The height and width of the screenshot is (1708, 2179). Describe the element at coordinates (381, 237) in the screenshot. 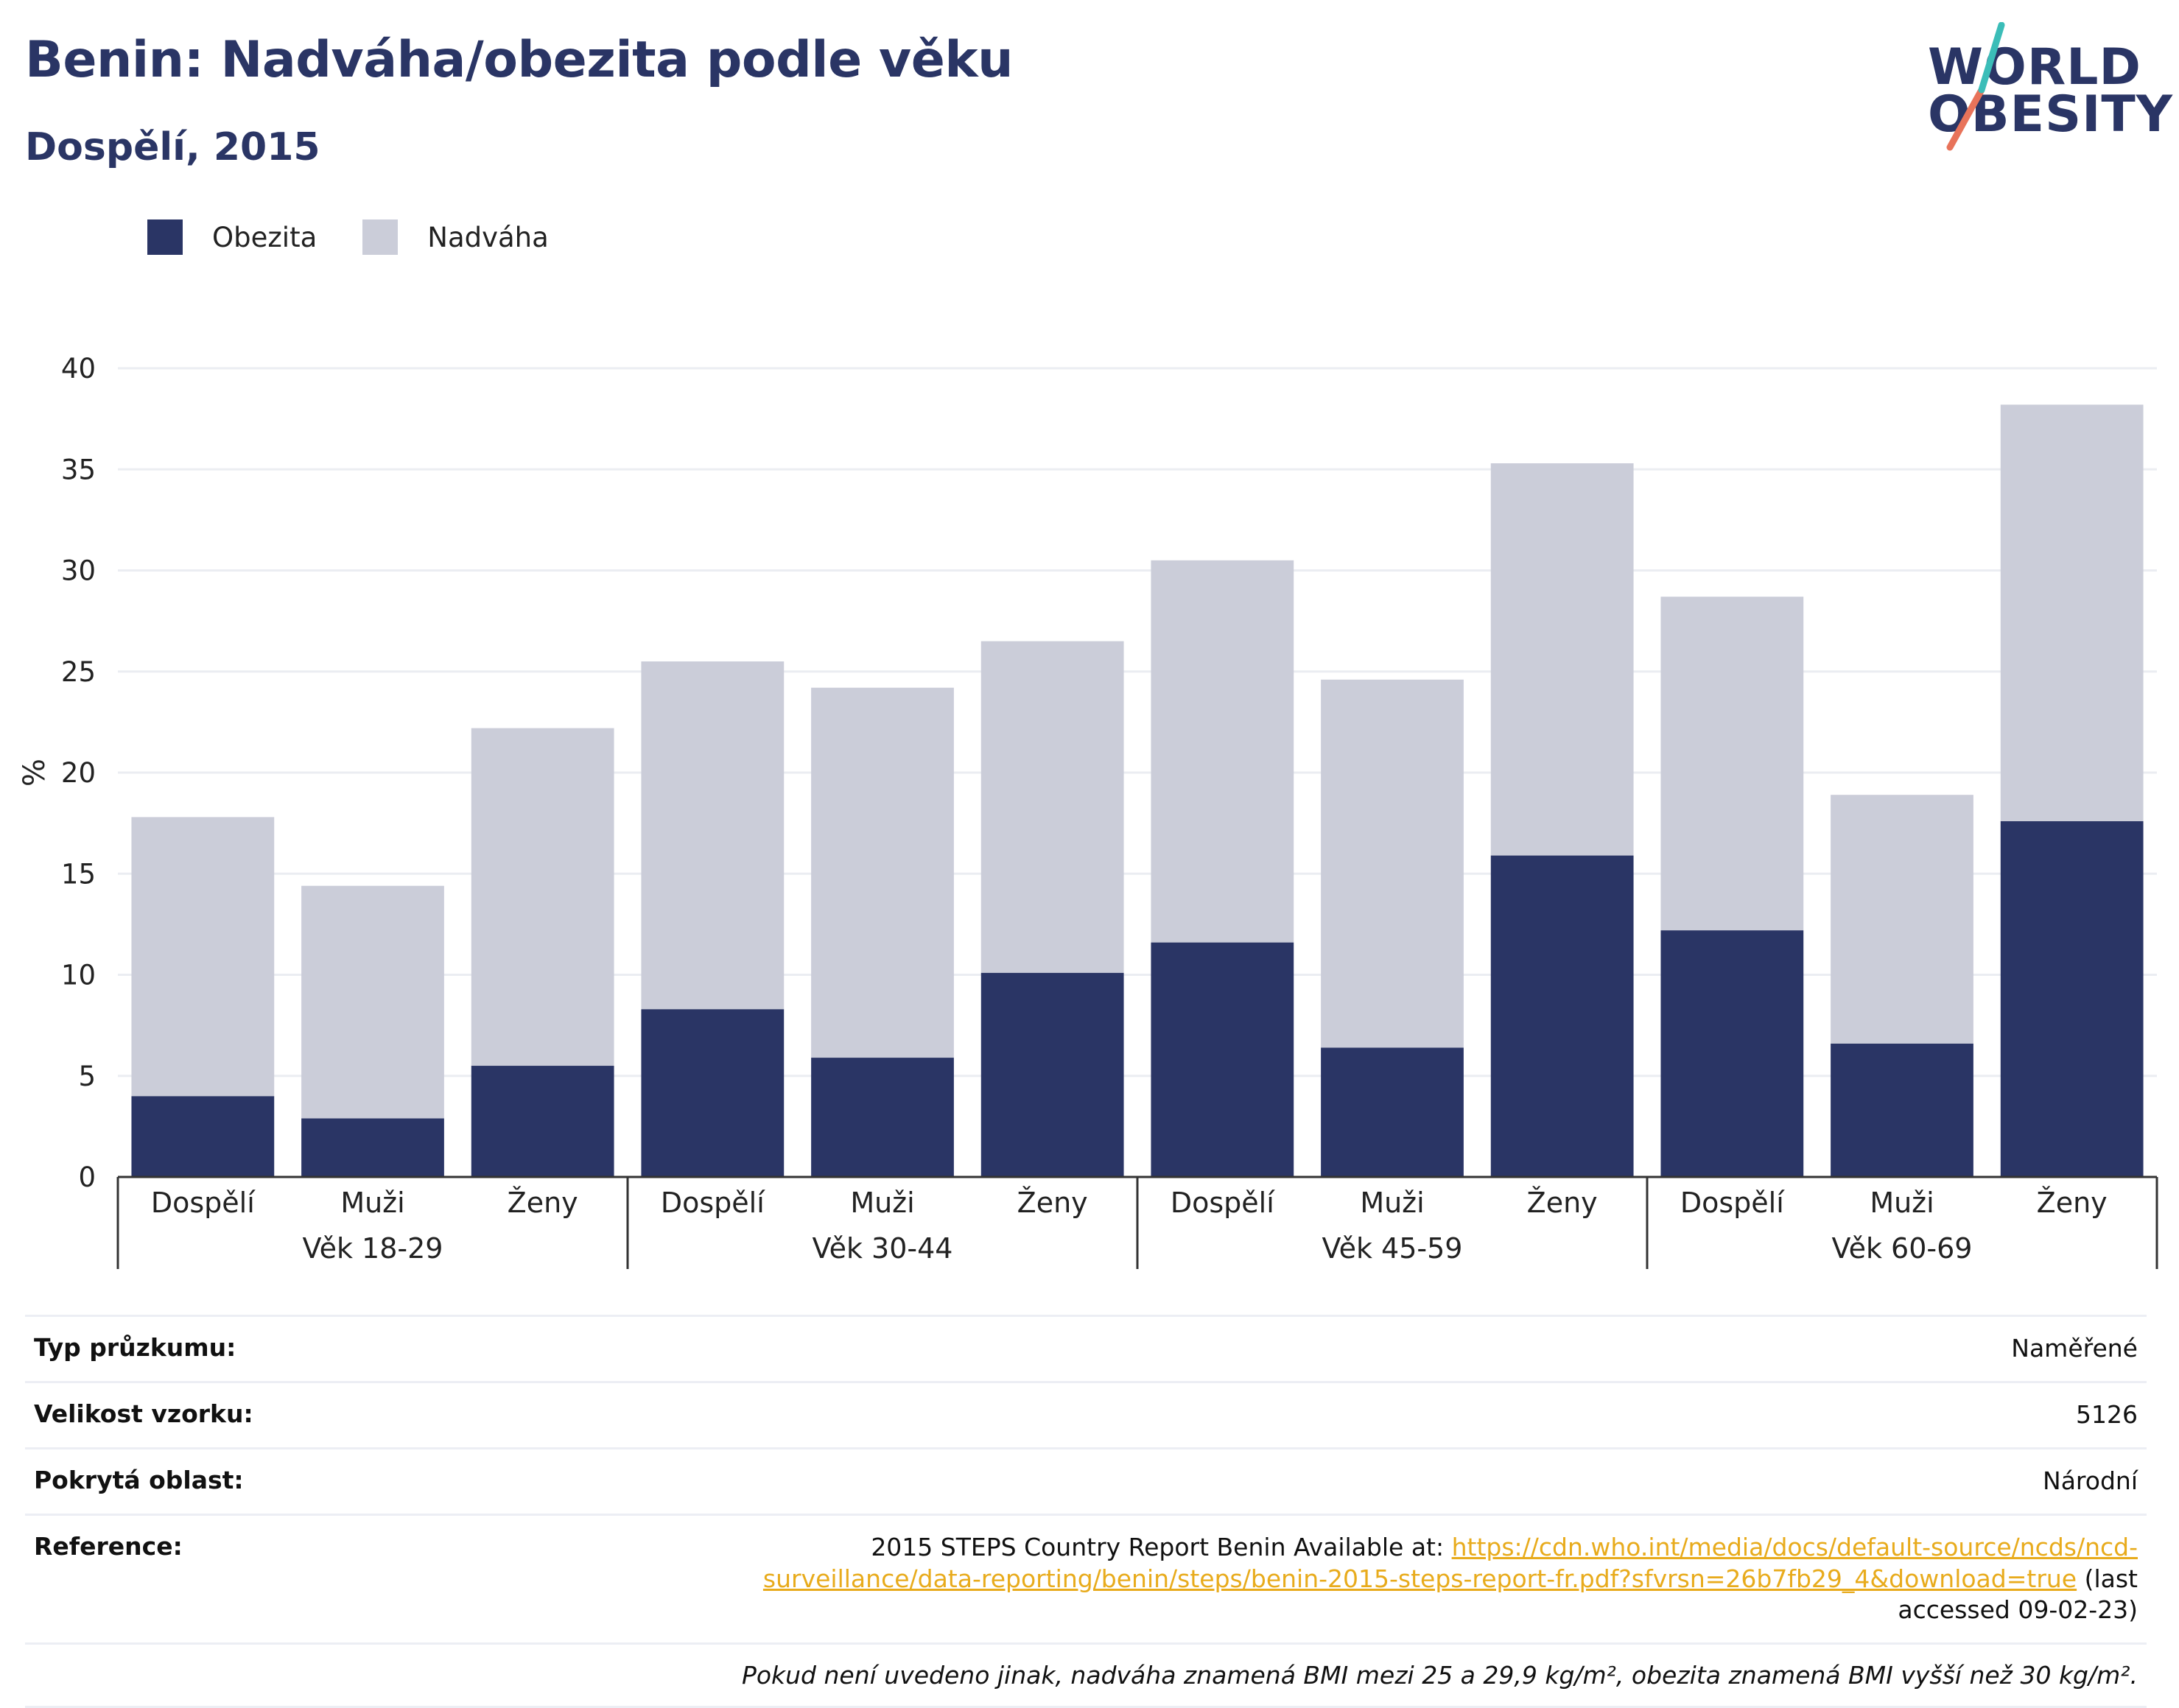

I see `legend-swatch-nadvaha` at that location.